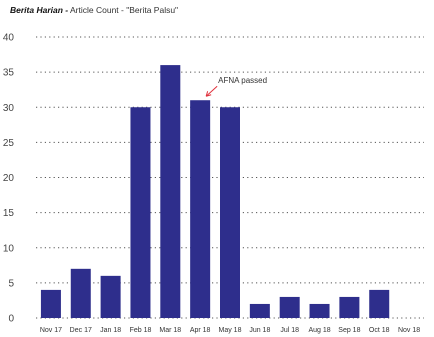 The height and width of the screenshot is (337, 434). I want to click on y-tick-label: 40, so click(9, 38).